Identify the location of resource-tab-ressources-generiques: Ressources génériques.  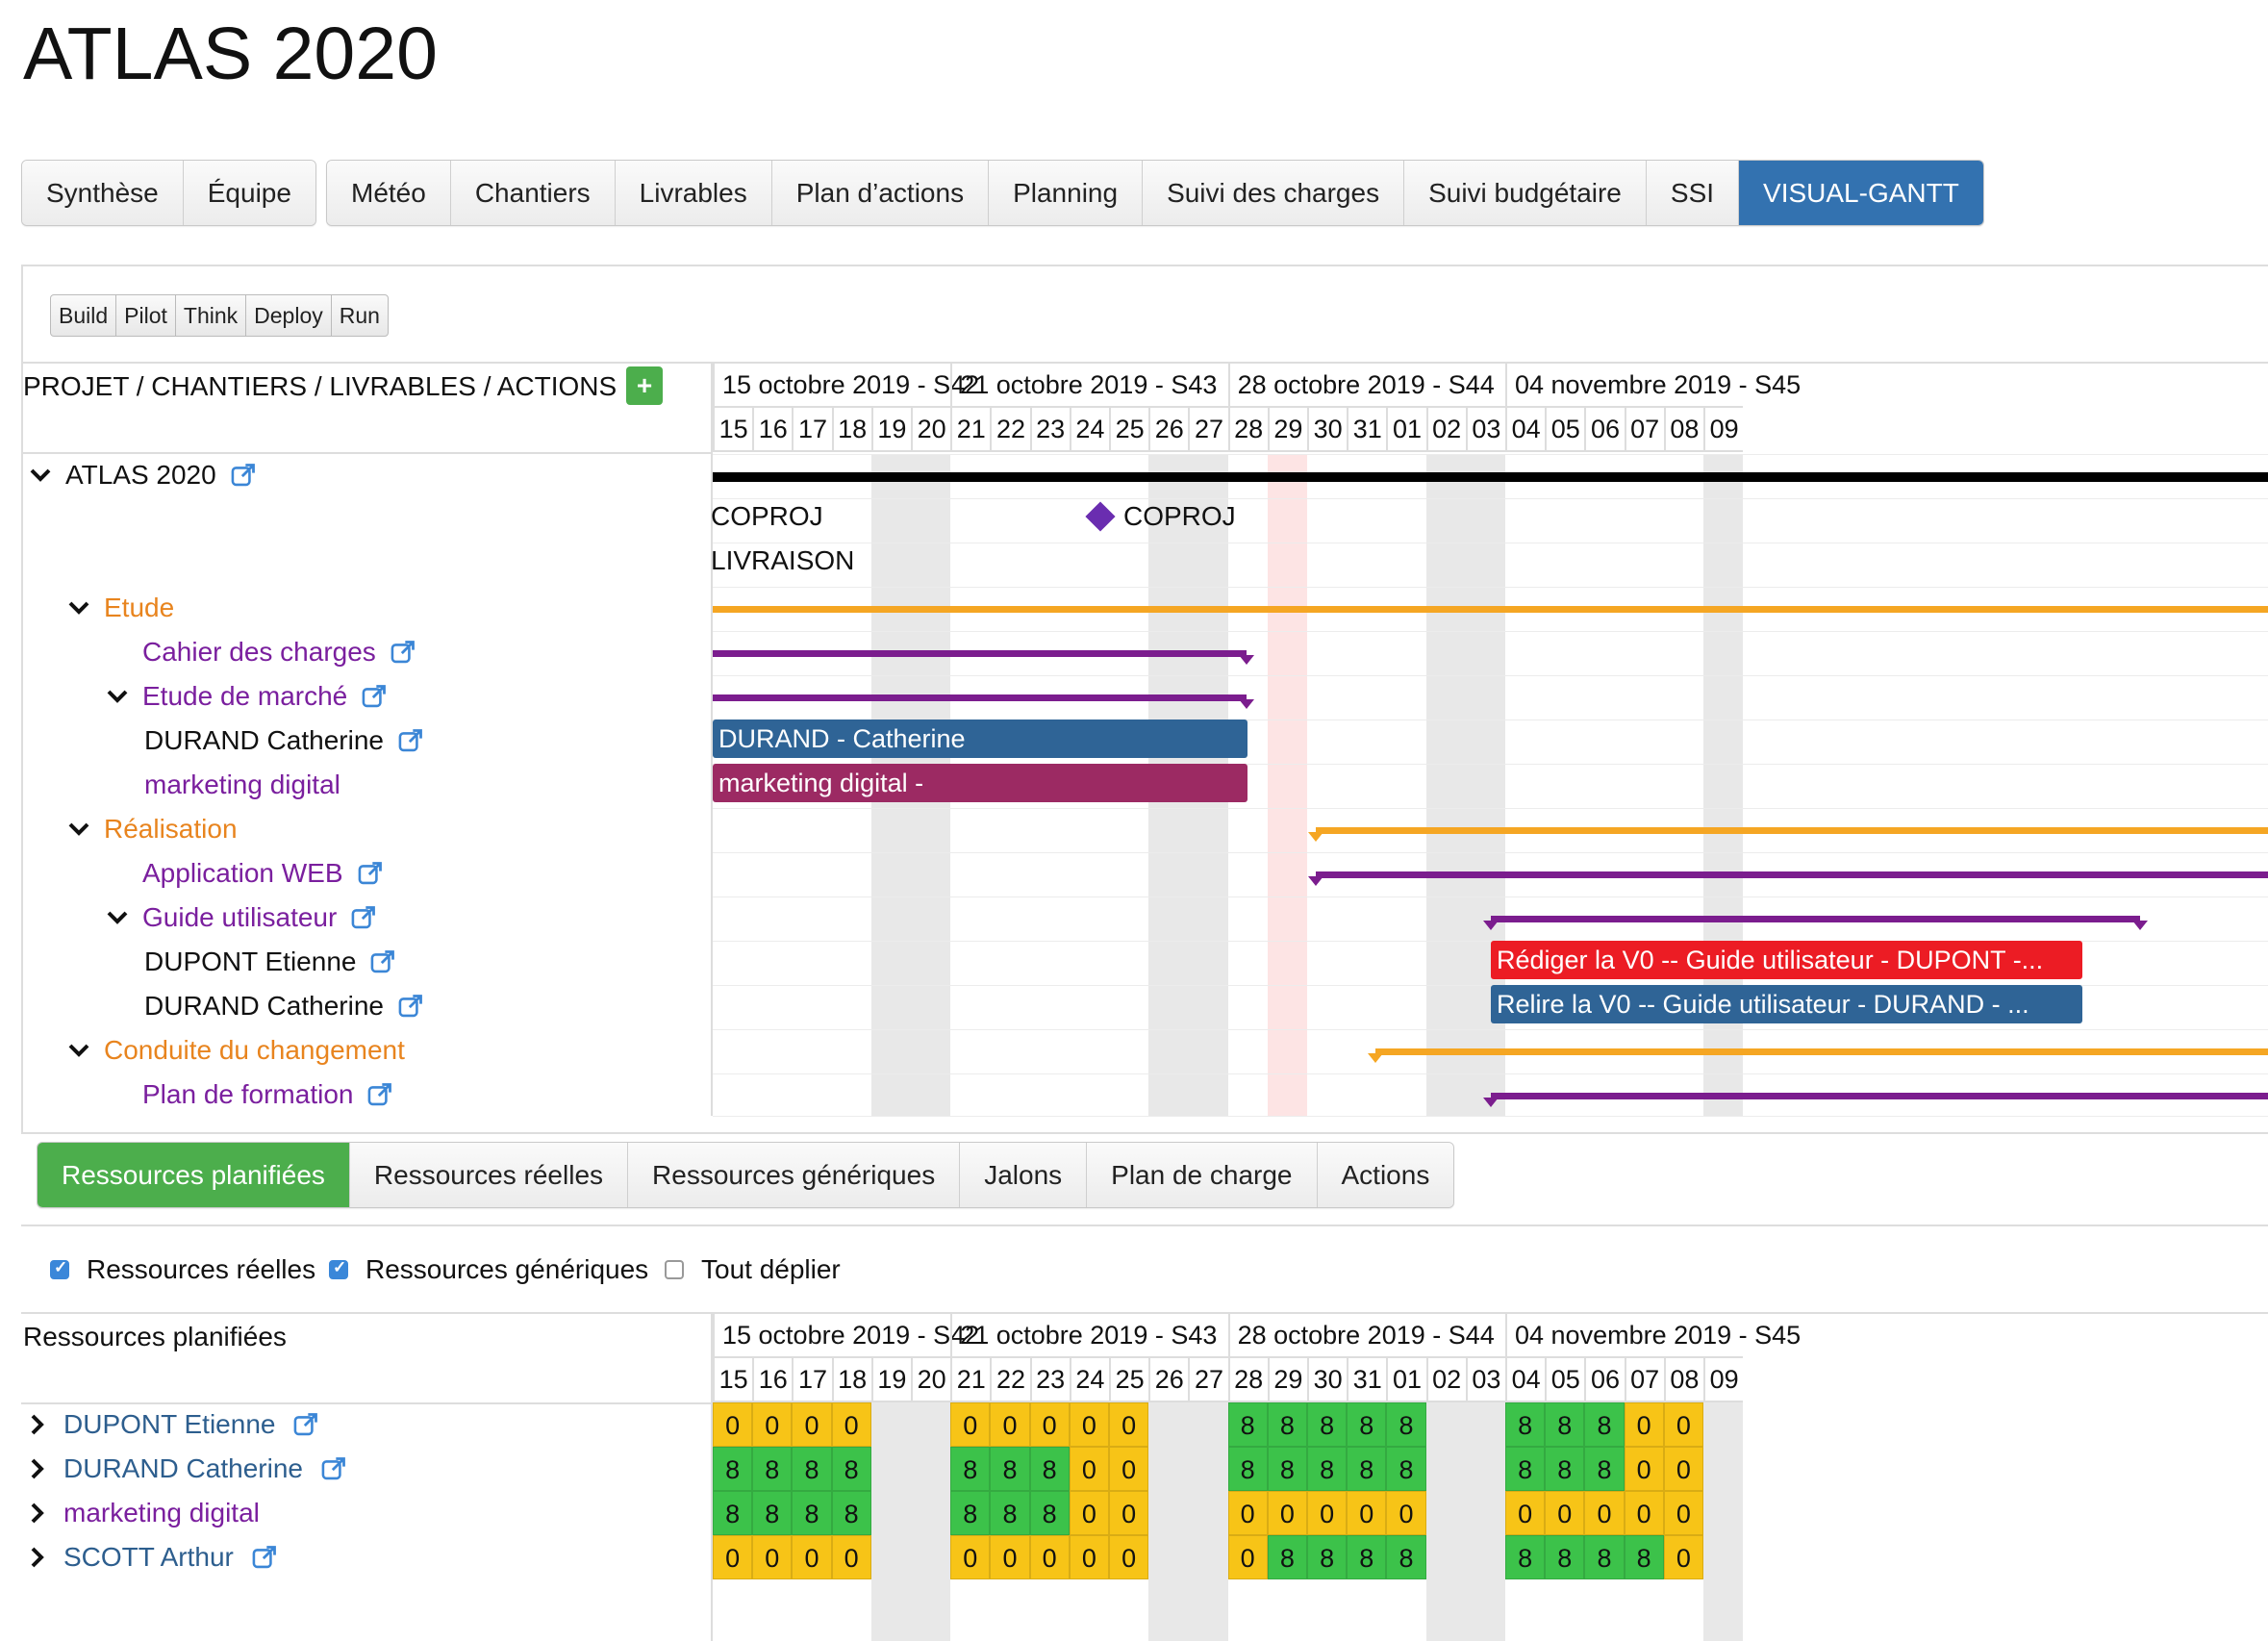
(795, 1175).